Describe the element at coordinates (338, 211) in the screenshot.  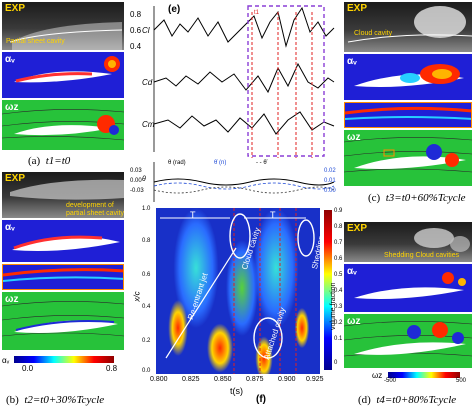
I see `vf-tick-0: 0.9` at that location.